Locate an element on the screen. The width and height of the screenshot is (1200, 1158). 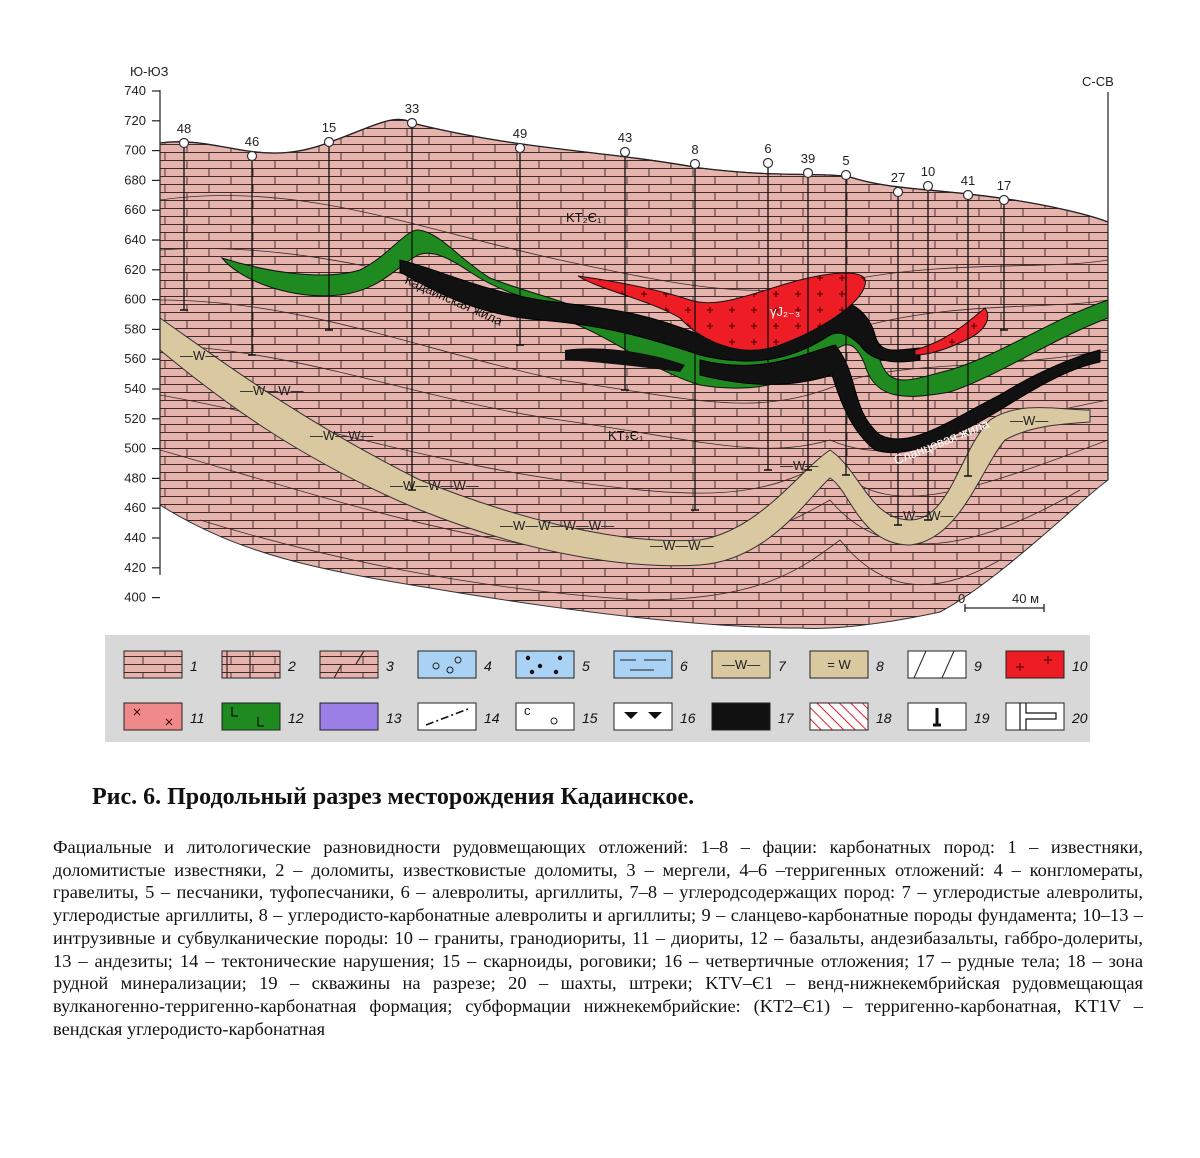
legend-item: 18 is located at coordinates (850, 716).